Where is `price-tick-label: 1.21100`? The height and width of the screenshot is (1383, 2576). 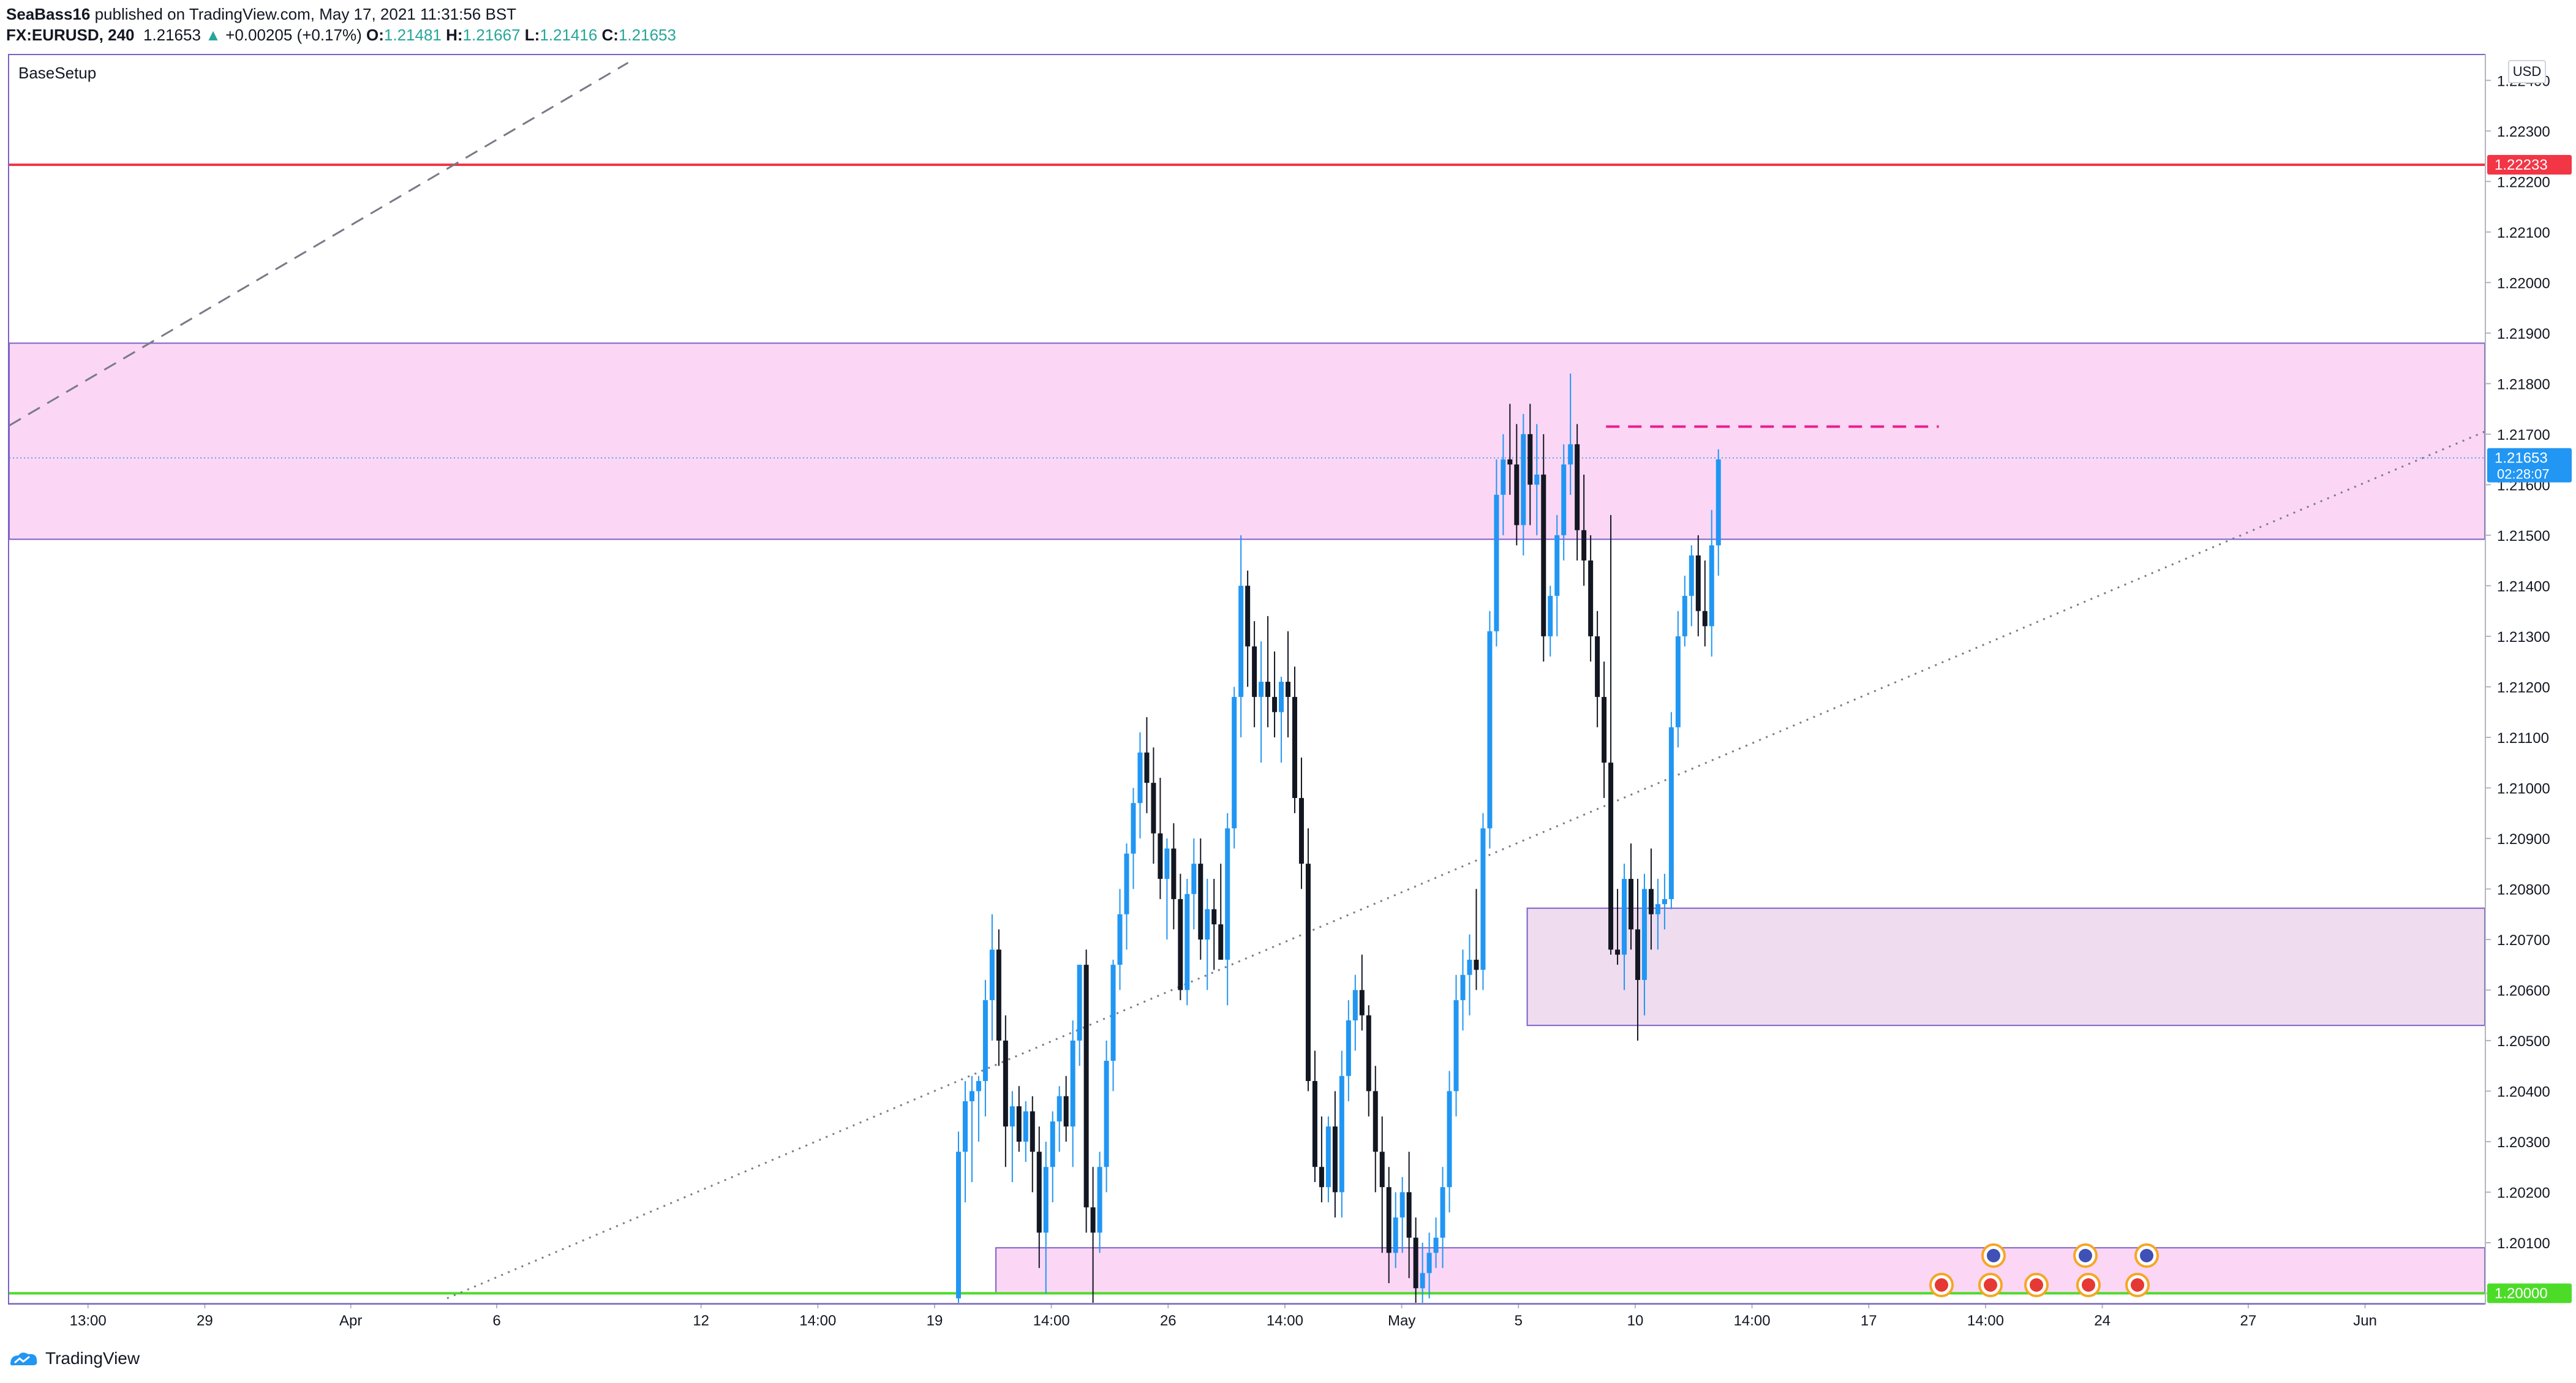
price-tick-label: 1.21100 is located at coordinates (2523, 738).